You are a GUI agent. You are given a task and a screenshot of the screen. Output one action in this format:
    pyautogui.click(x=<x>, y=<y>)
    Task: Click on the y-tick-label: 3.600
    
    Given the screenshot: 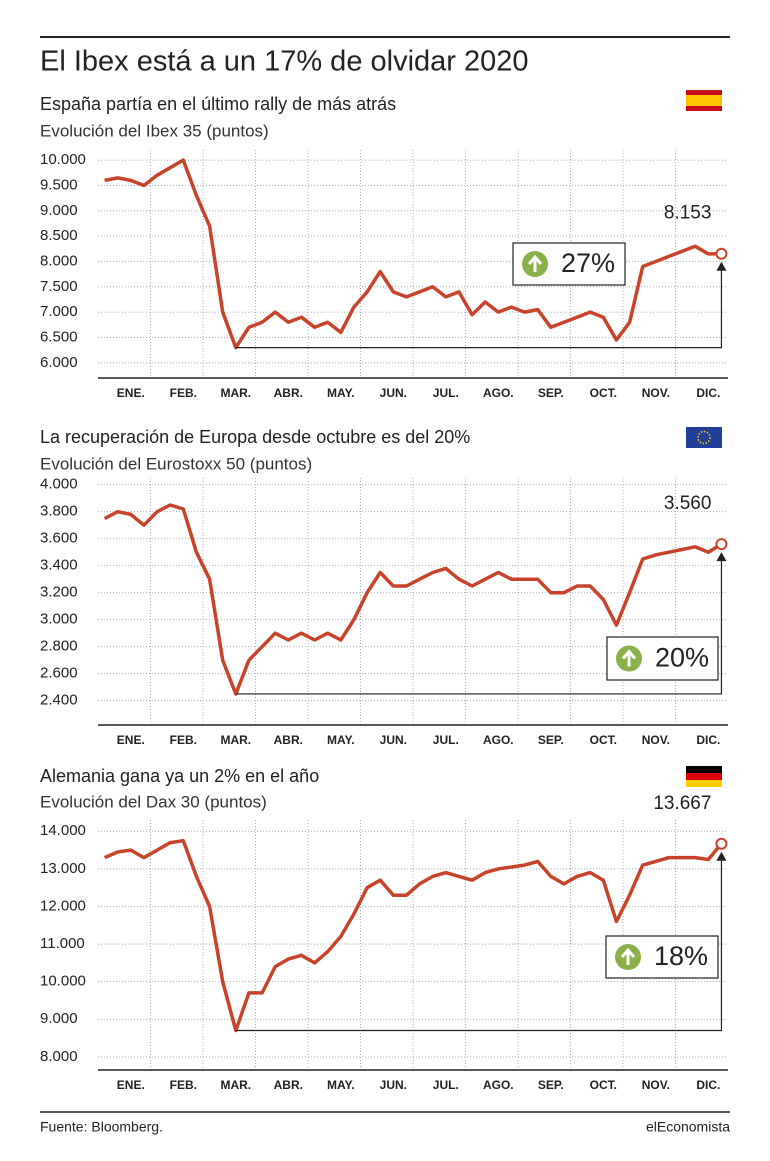 What is the action you would take?
    pyautogui.click(x=59, y=538)
    